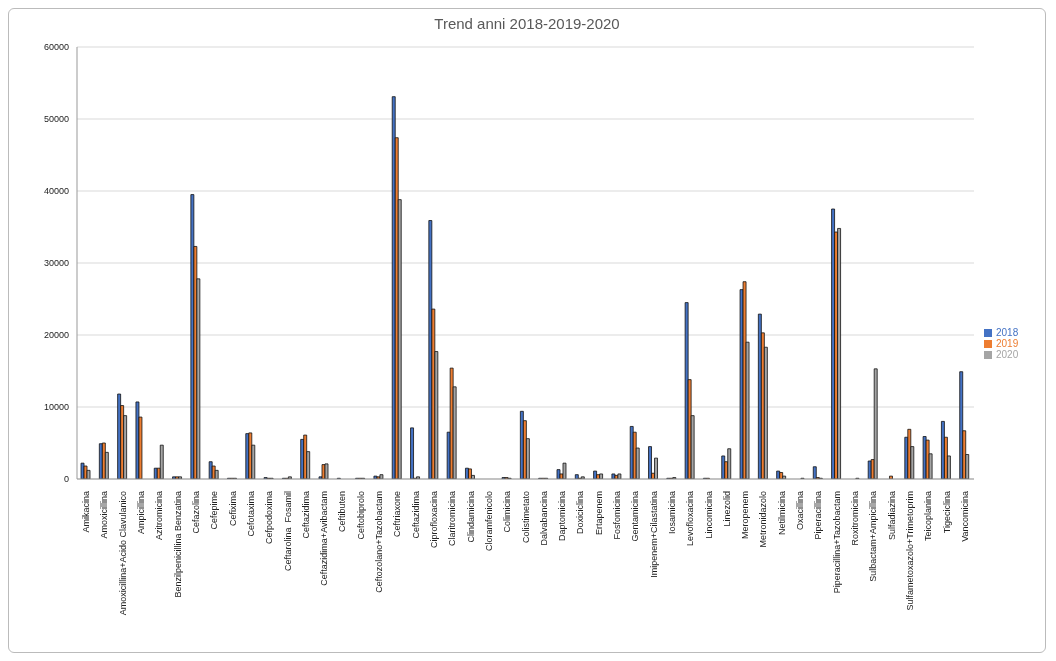 This screenshot has height=661, width=1056. I want to click on x-tick-label: Azitromicina, so click(159, 516).